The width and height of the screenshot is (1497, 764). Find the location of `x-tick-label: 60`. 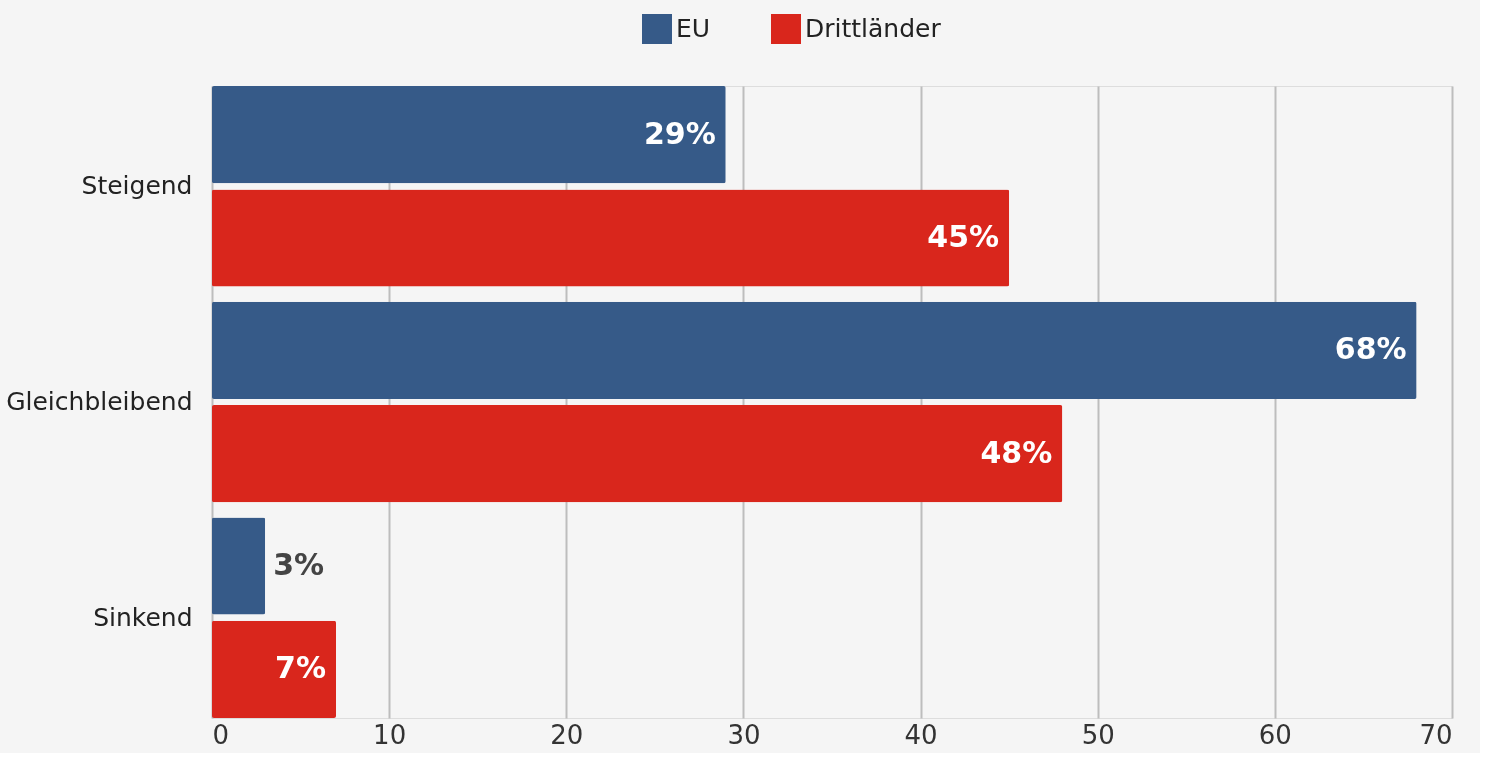

x-tick-label: 60 is located at coordinates (1275, 734).